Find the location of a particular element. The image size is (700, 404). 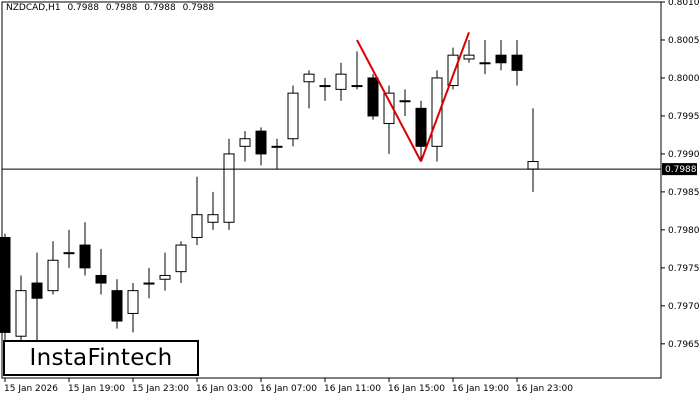

current-price-label-bg is located at coordinates (679, 169).